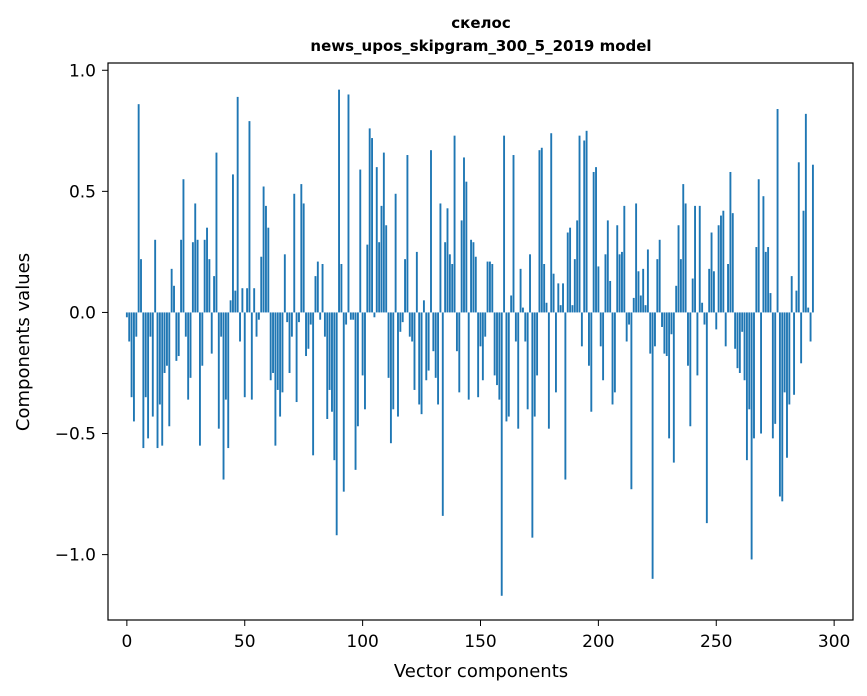 The height and width of the screenshot is (696, 867). What do you see at coordinates (716, 642) in the screenshot?
I see `x-tick-label: 250` at bounding box center [716, 642].